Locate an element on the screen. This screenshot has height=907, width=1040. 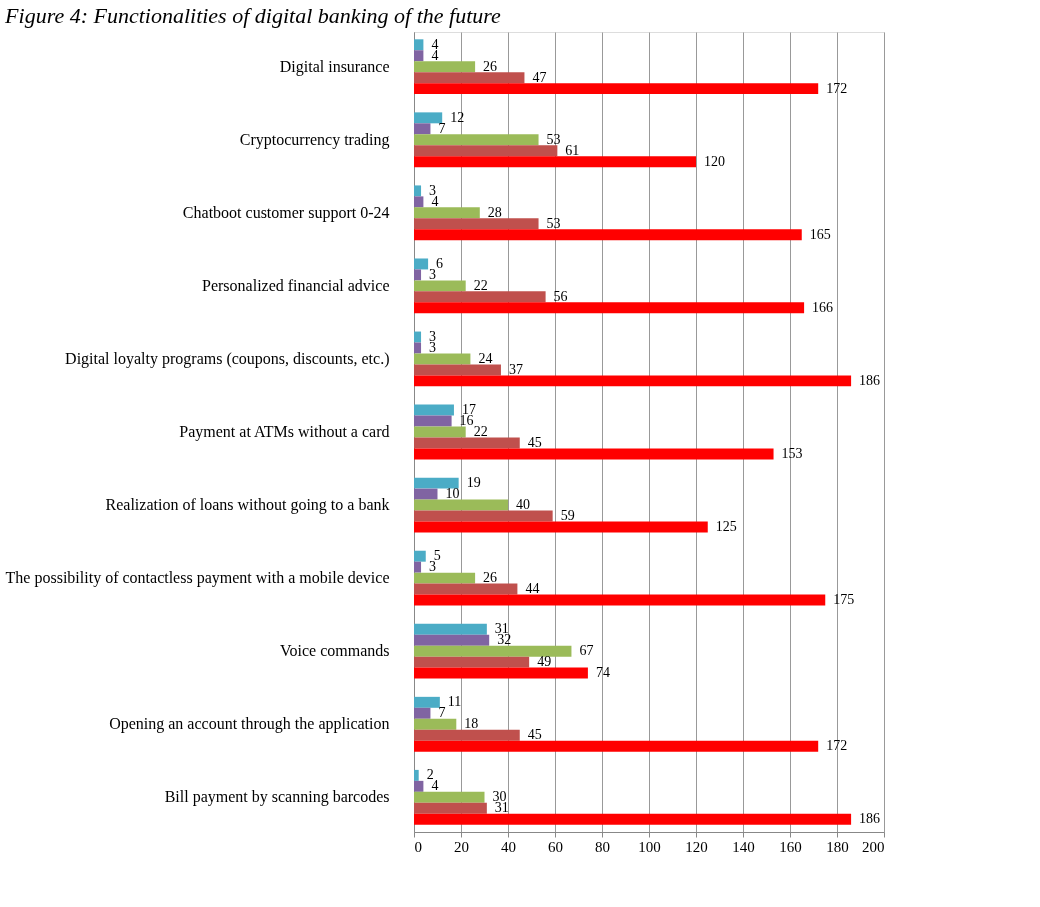
y-tick-label: Digital loyalty programs (coupons, discounts, etc.) is located at coordinates (227, 358).